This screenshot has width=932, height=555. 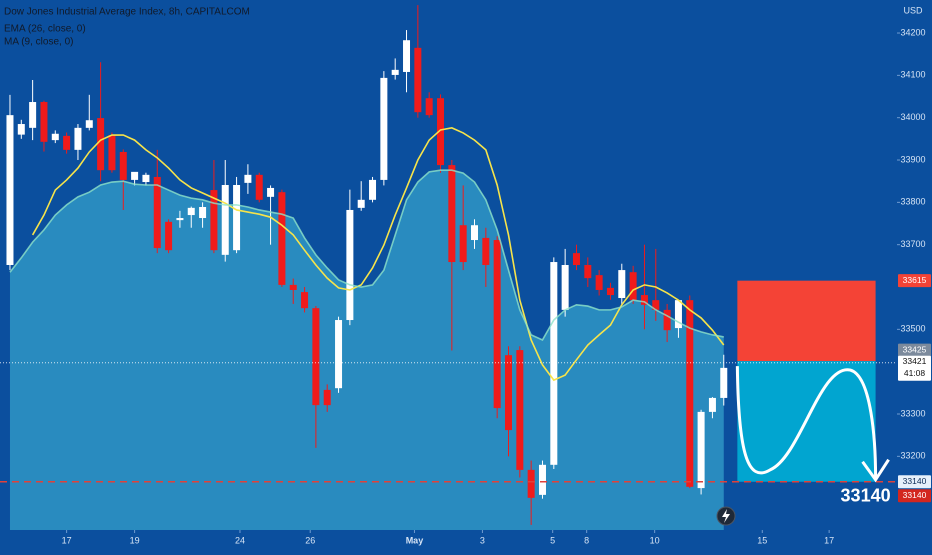 I want to click on target-alert-badge-bg, so click(x=914, y=496).